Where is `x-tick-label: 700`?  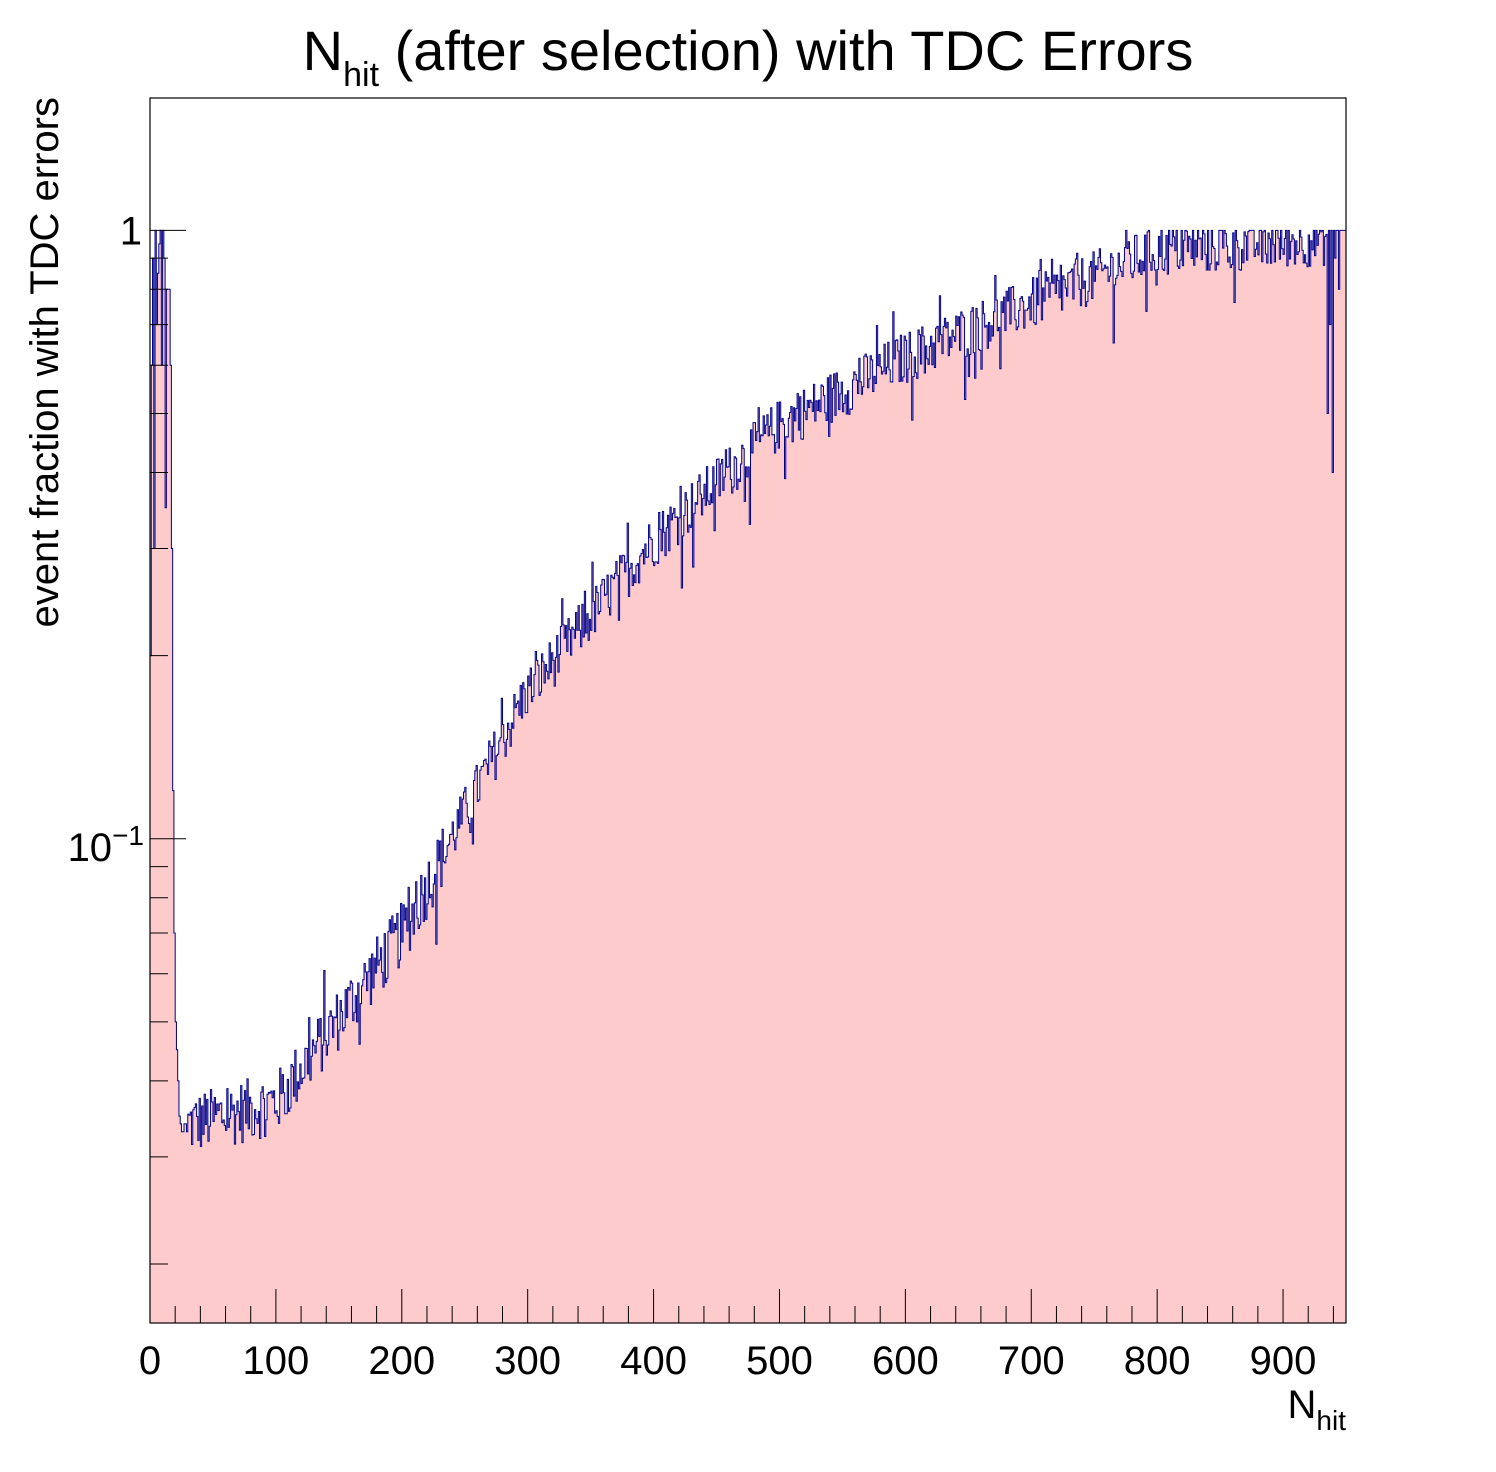
x-tick-label: 700 is located at coordinates (1031, 1361).